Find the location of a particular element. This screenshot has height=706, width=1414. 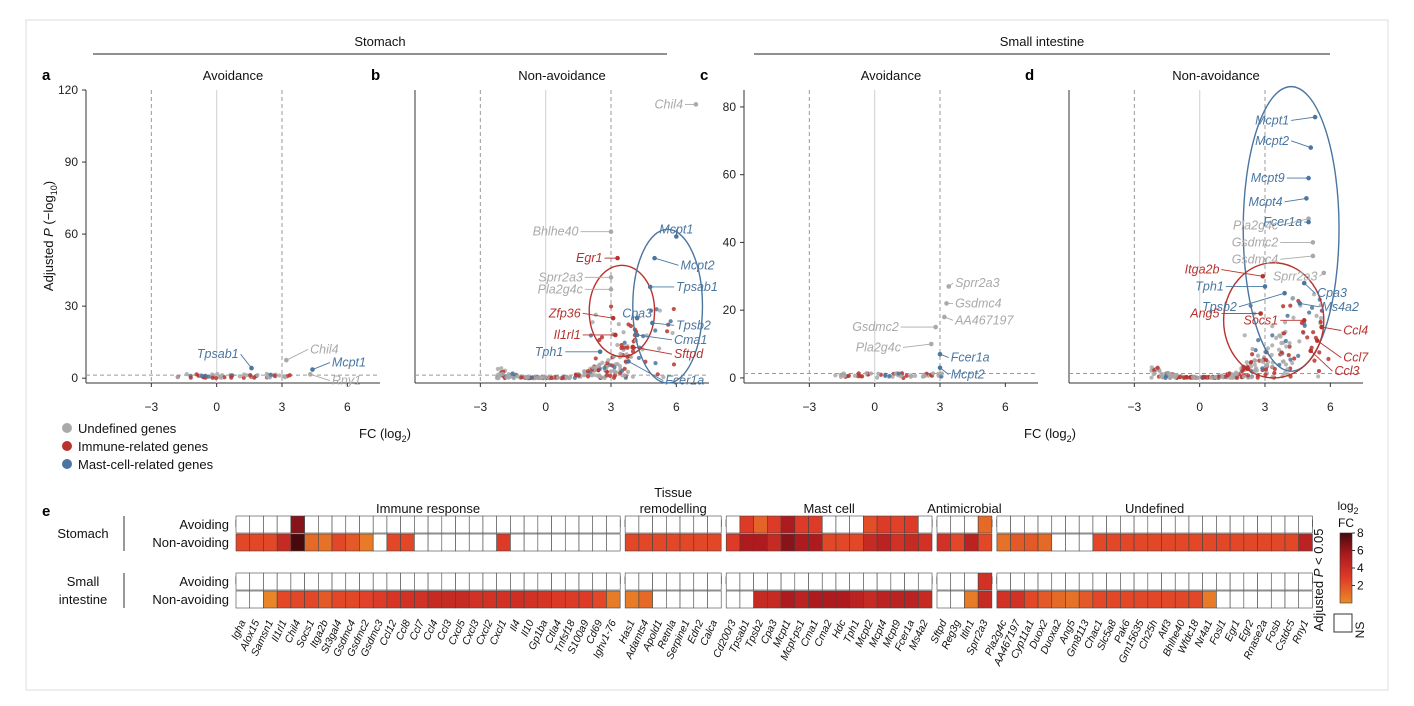

gene-label: Mcpt2 is located at coordinates (968, 375).